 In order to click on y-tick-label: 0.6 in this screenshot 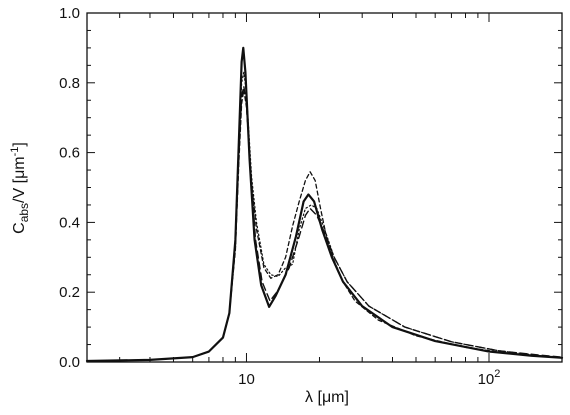, I will do `click(69, 153)`.